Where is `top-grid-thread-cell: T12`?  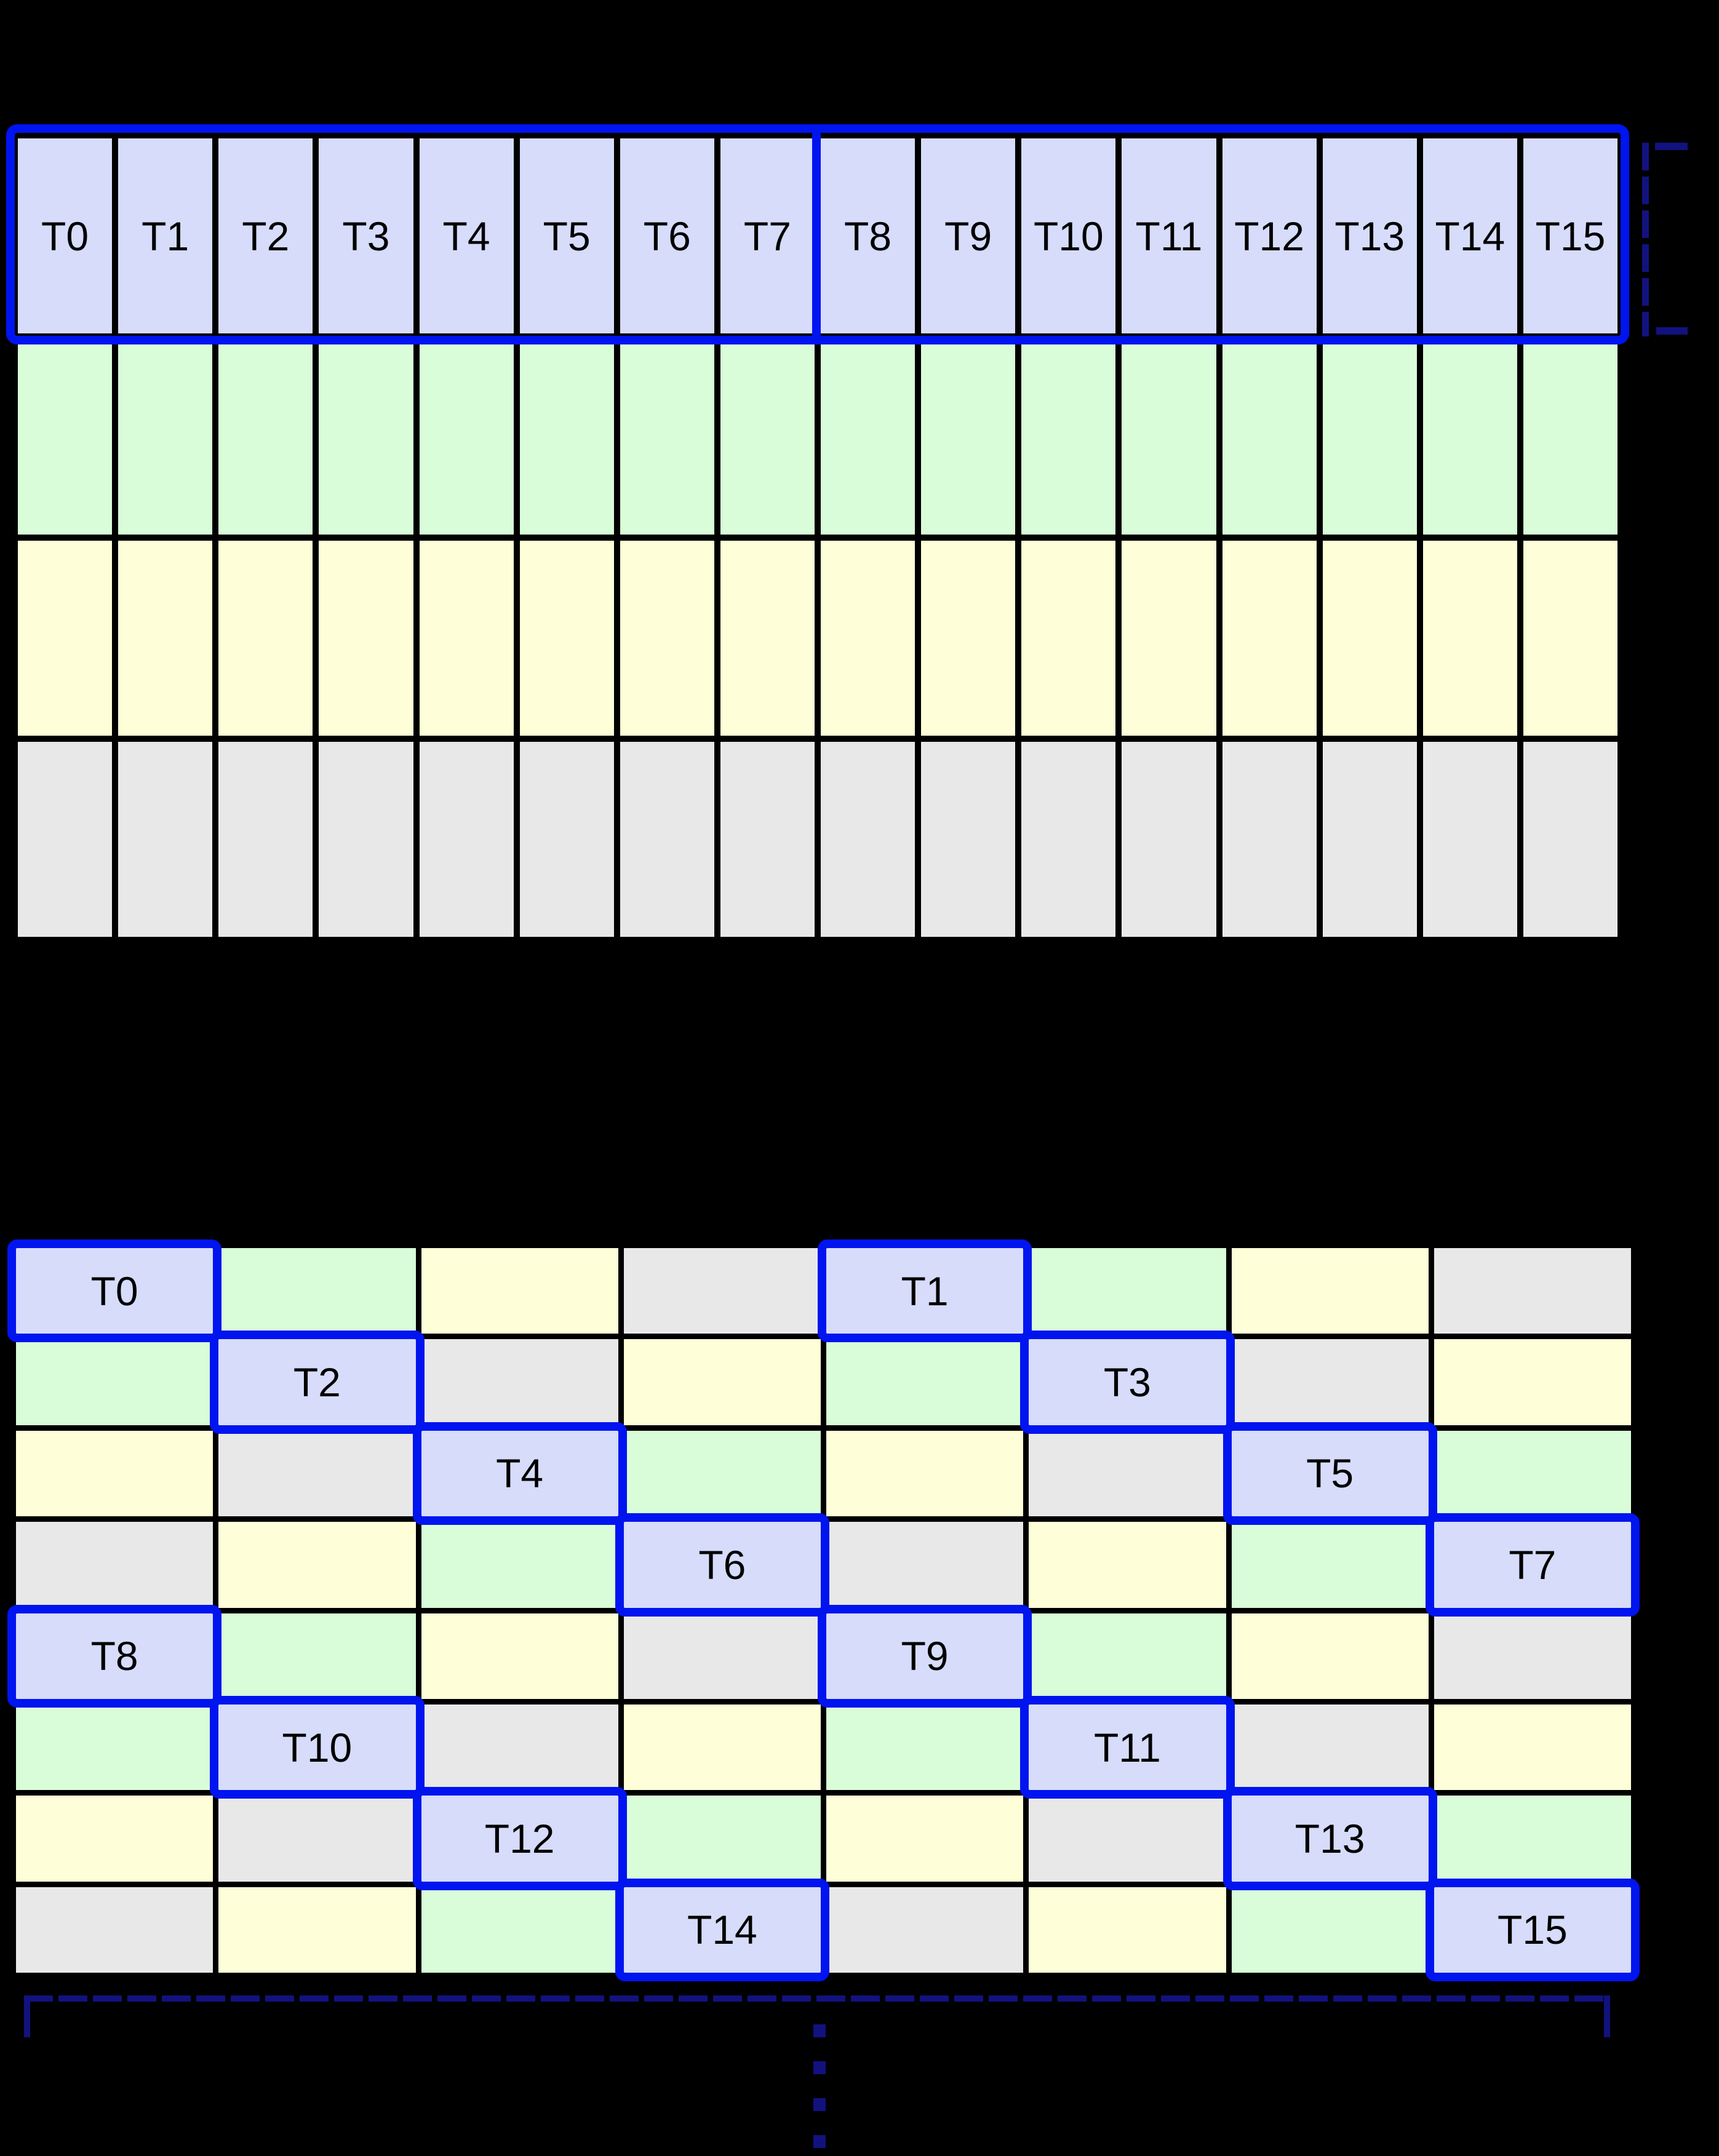
top-grid-thread-cell: T12 is located at coordinates (1270, 235).